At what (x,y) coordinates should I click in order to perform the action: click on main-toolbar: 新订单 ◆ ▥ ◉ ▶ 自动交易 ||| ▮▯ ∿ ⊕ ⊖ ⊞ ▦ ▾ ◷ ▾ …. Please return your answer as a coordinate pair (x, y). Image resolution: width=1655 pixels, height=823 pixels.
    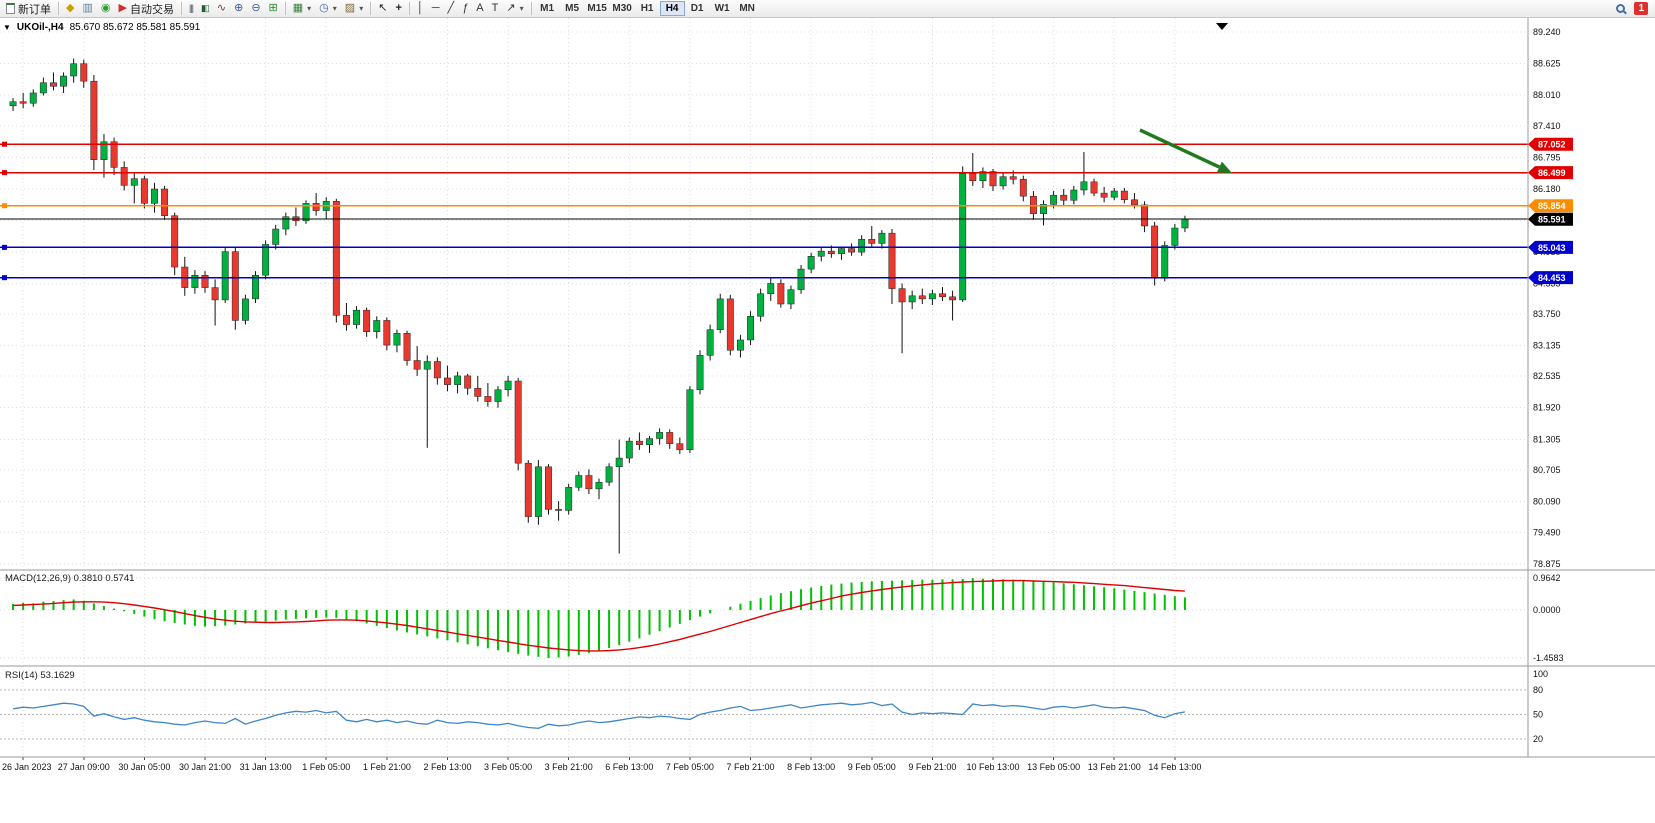
    Looking at the image, I should click on (827, 9).